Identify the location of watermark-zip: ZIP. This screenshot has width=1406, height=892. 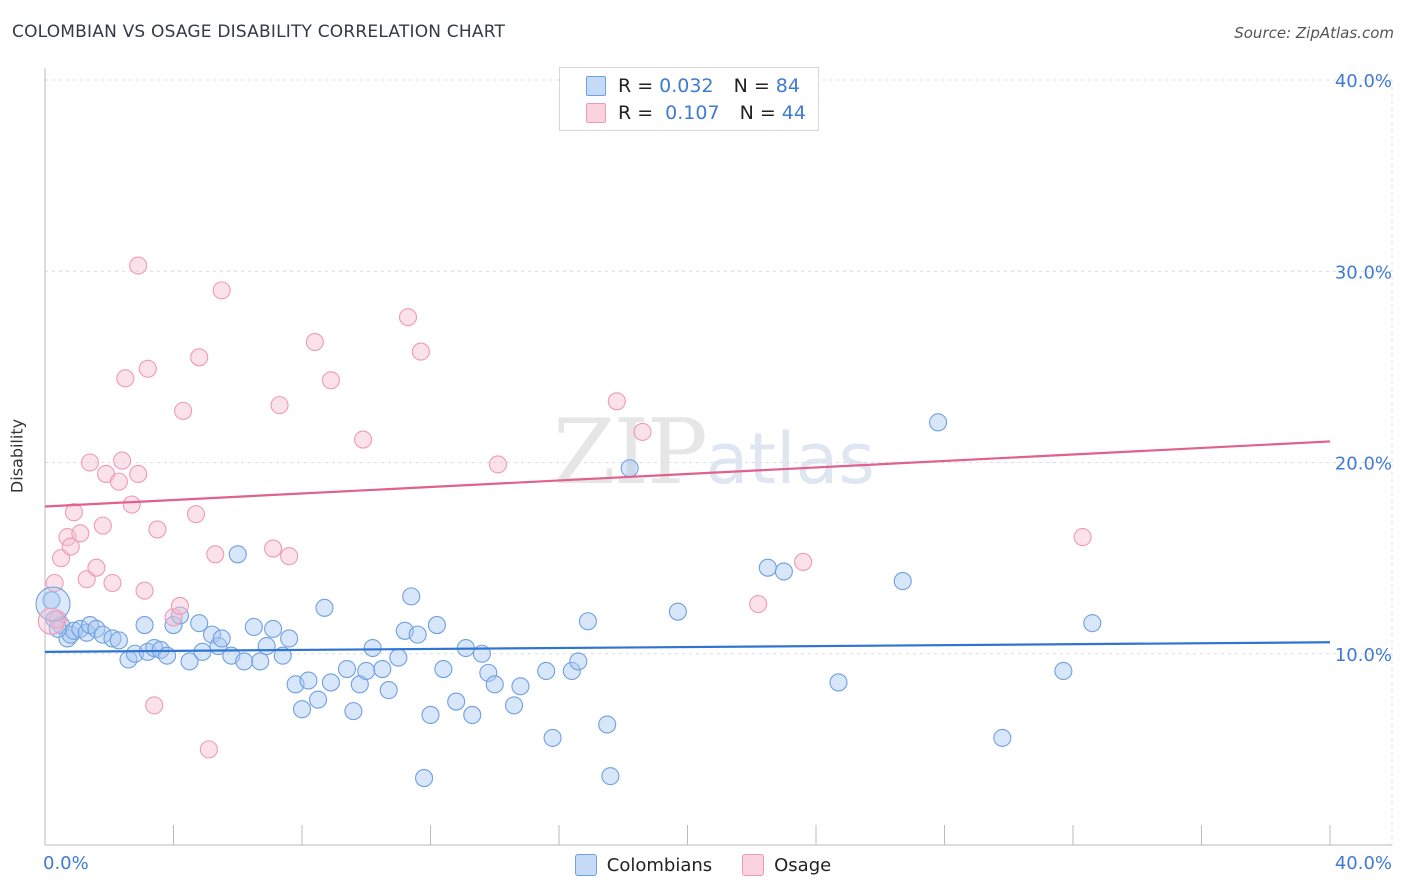
(630, 452).